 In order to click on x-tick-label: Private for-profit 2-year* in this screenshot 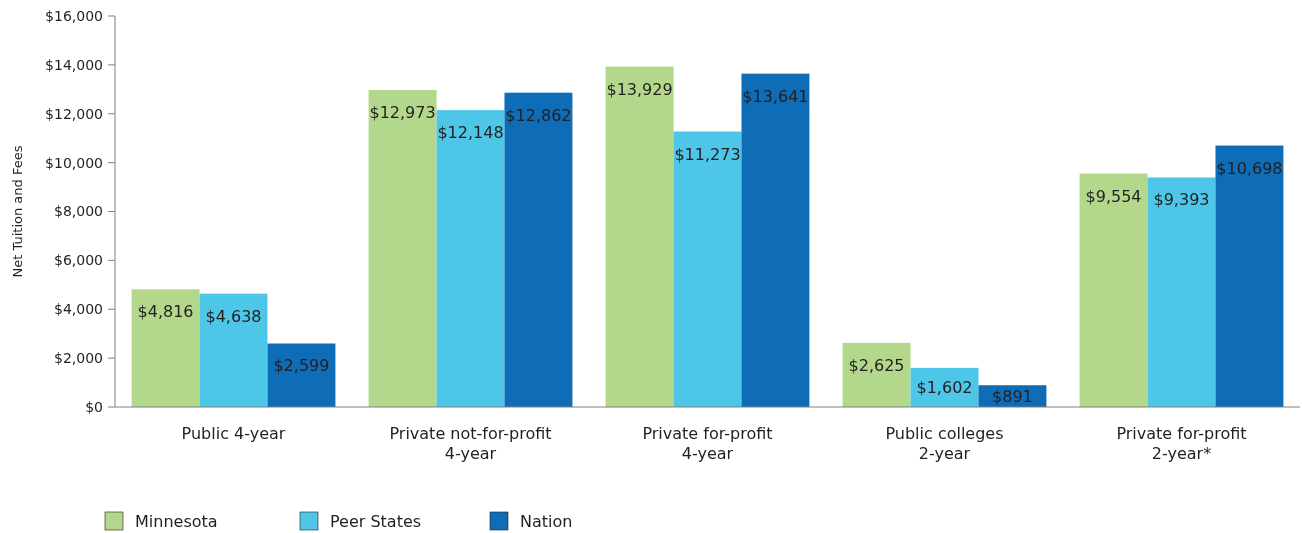, I will do `click(1181, 443)`.